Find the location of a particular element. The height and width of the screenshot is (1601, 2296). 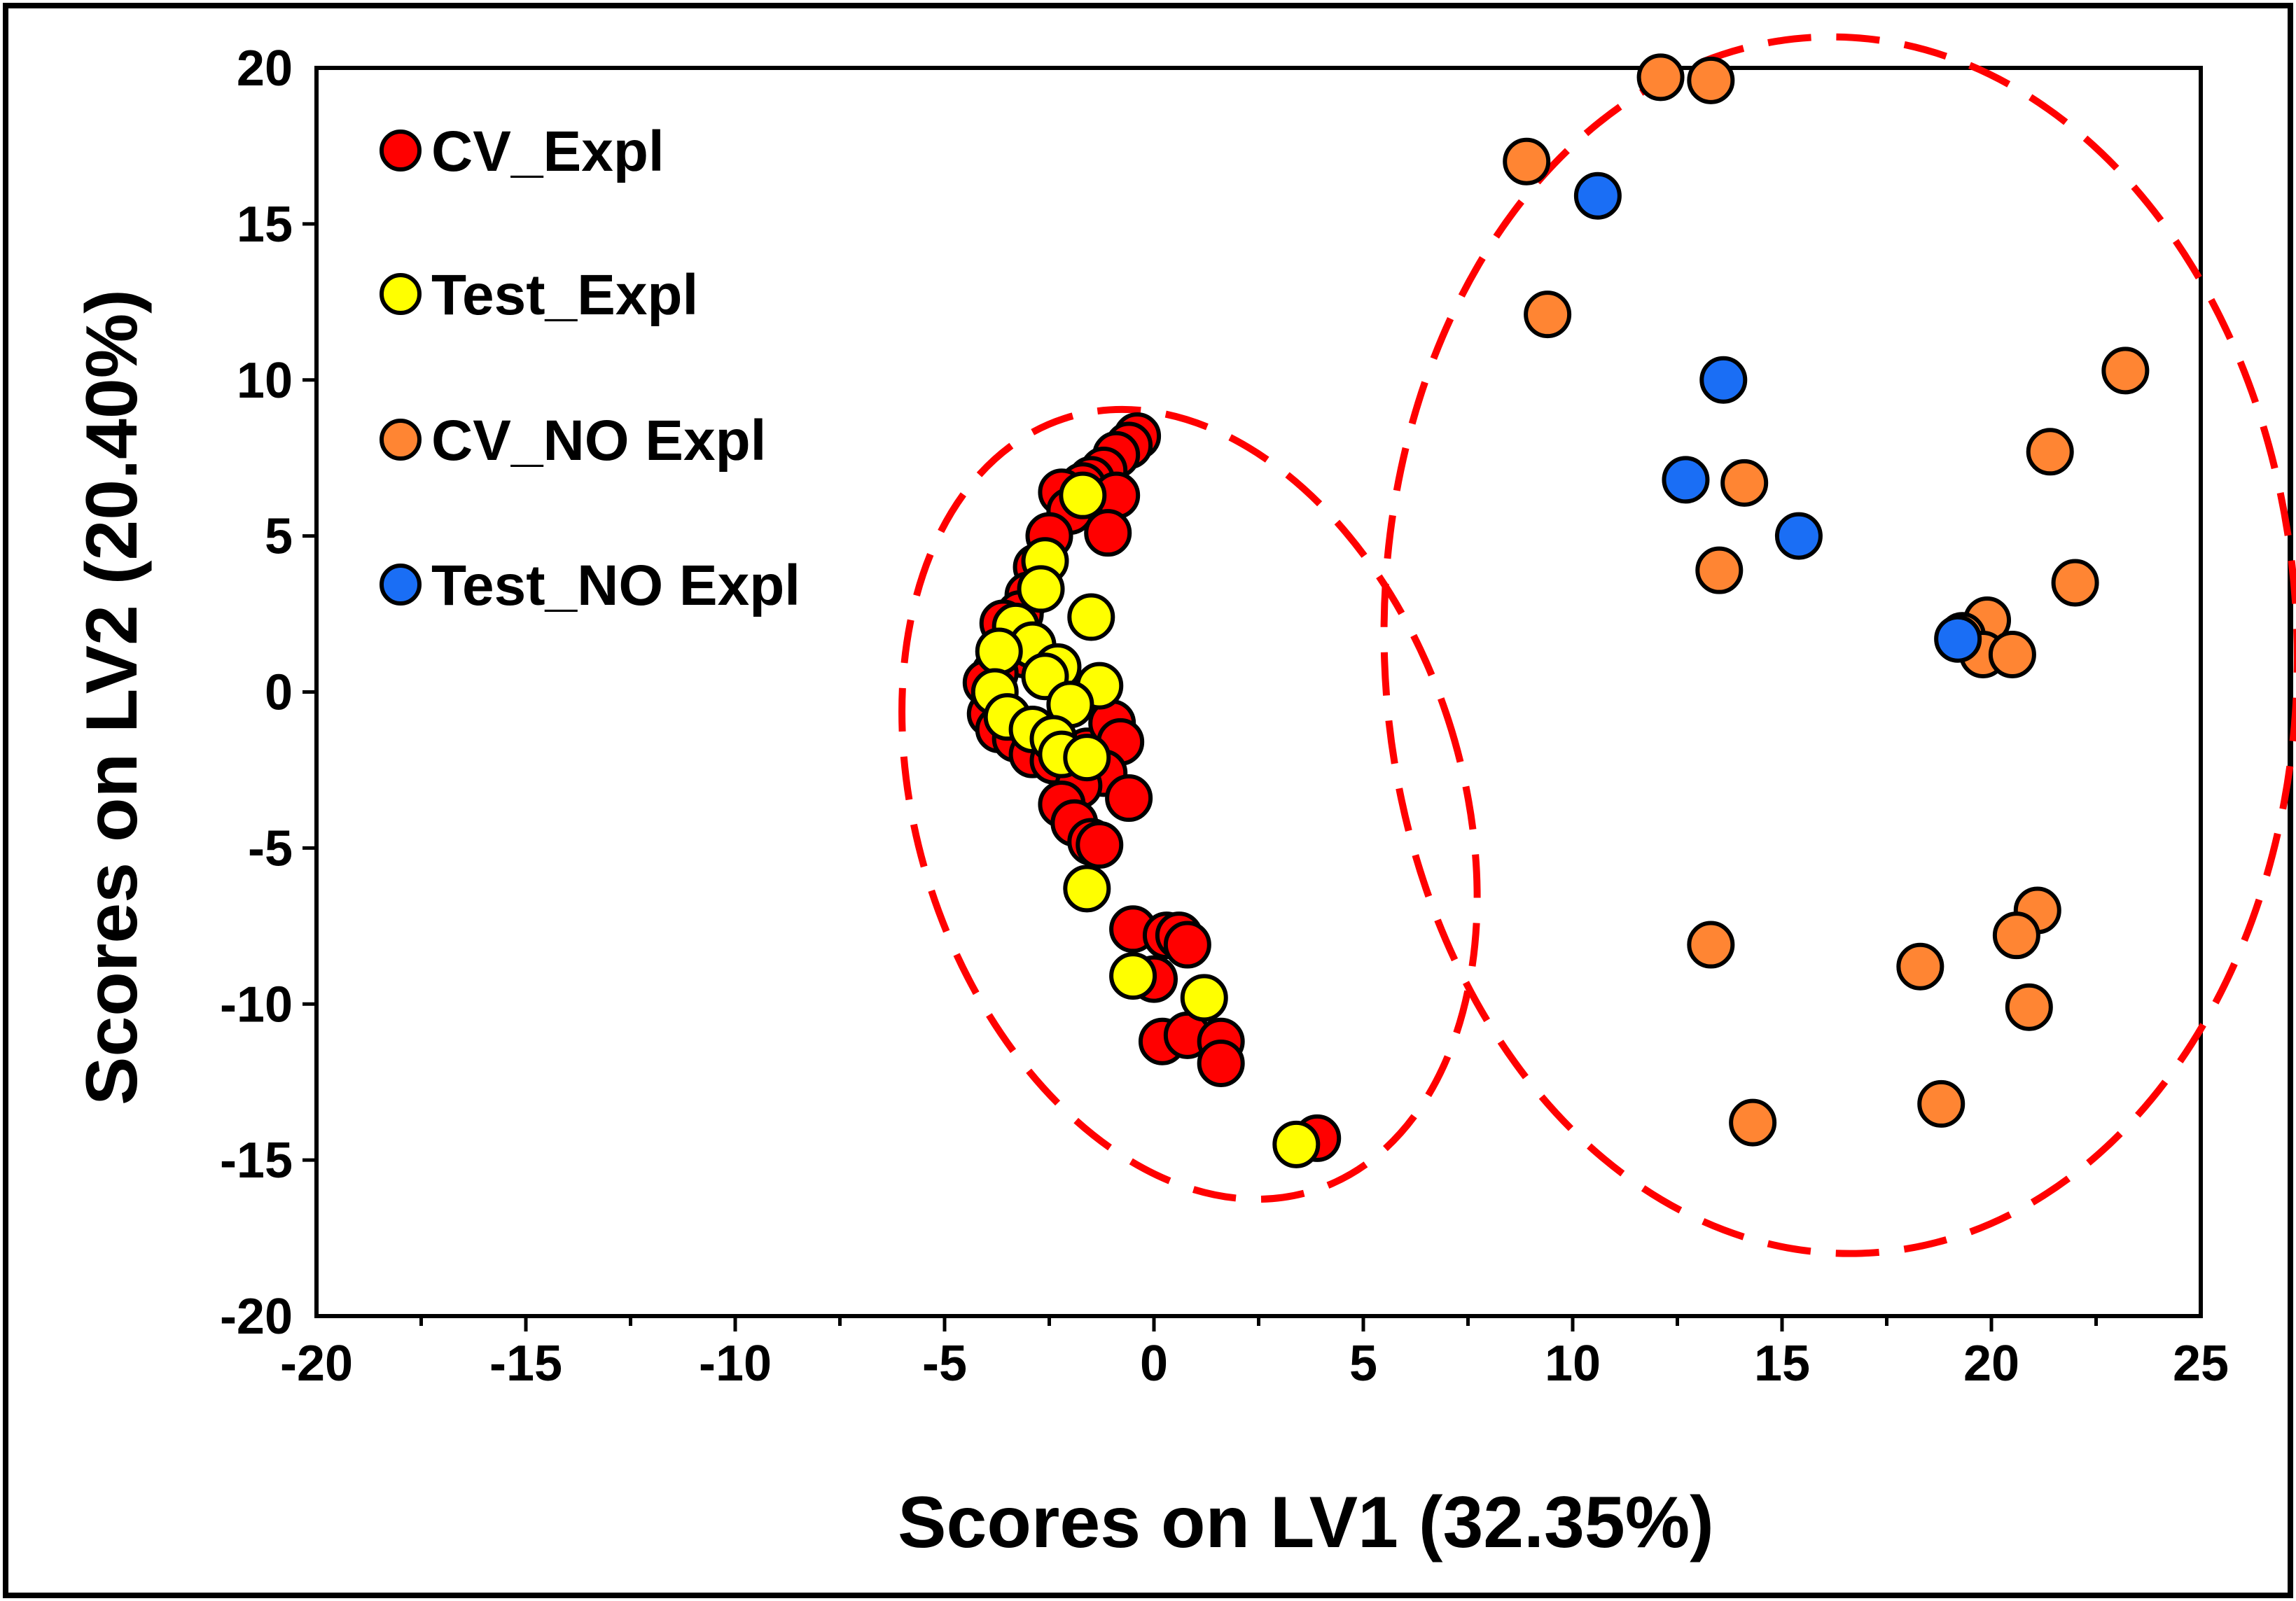

x-tick-label: 5 is located at coordinates (1363, 1364).